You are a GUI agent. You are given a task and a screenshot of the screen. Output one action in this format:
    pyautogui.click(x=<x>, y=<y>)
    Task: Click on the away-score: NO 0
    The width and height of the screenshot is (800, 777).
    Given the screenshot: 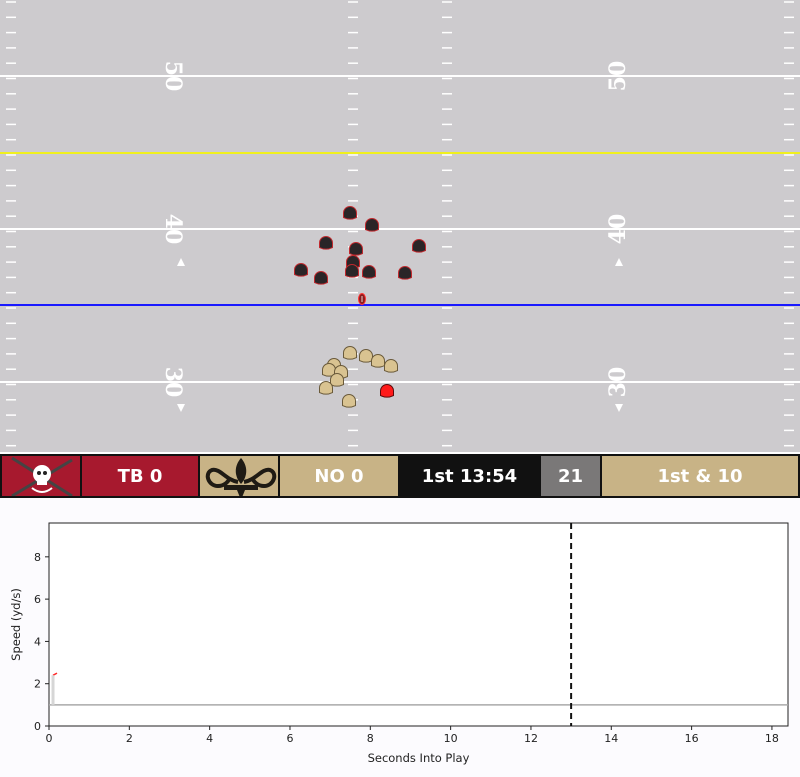 What is the action you would take?
    pyautogui.click(x=339, y=476)
    